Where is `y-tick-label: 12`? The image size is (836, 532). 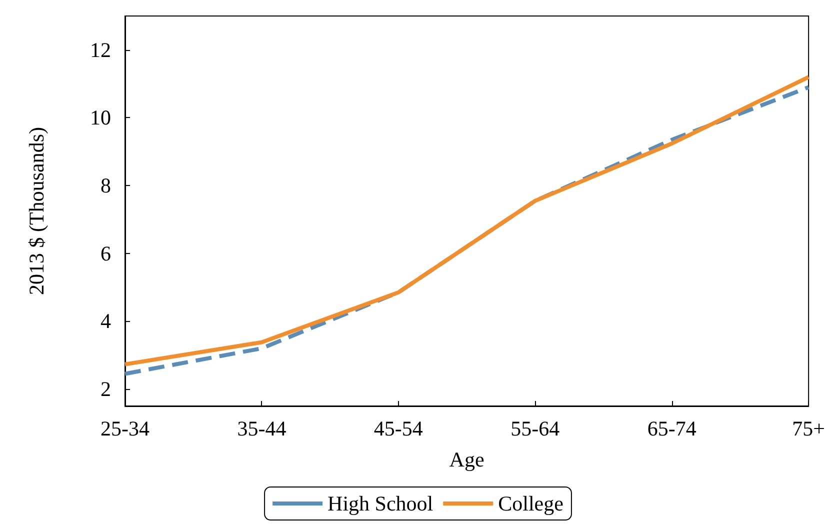
y-tick-label: 12 is located at coordinates (100, 50).